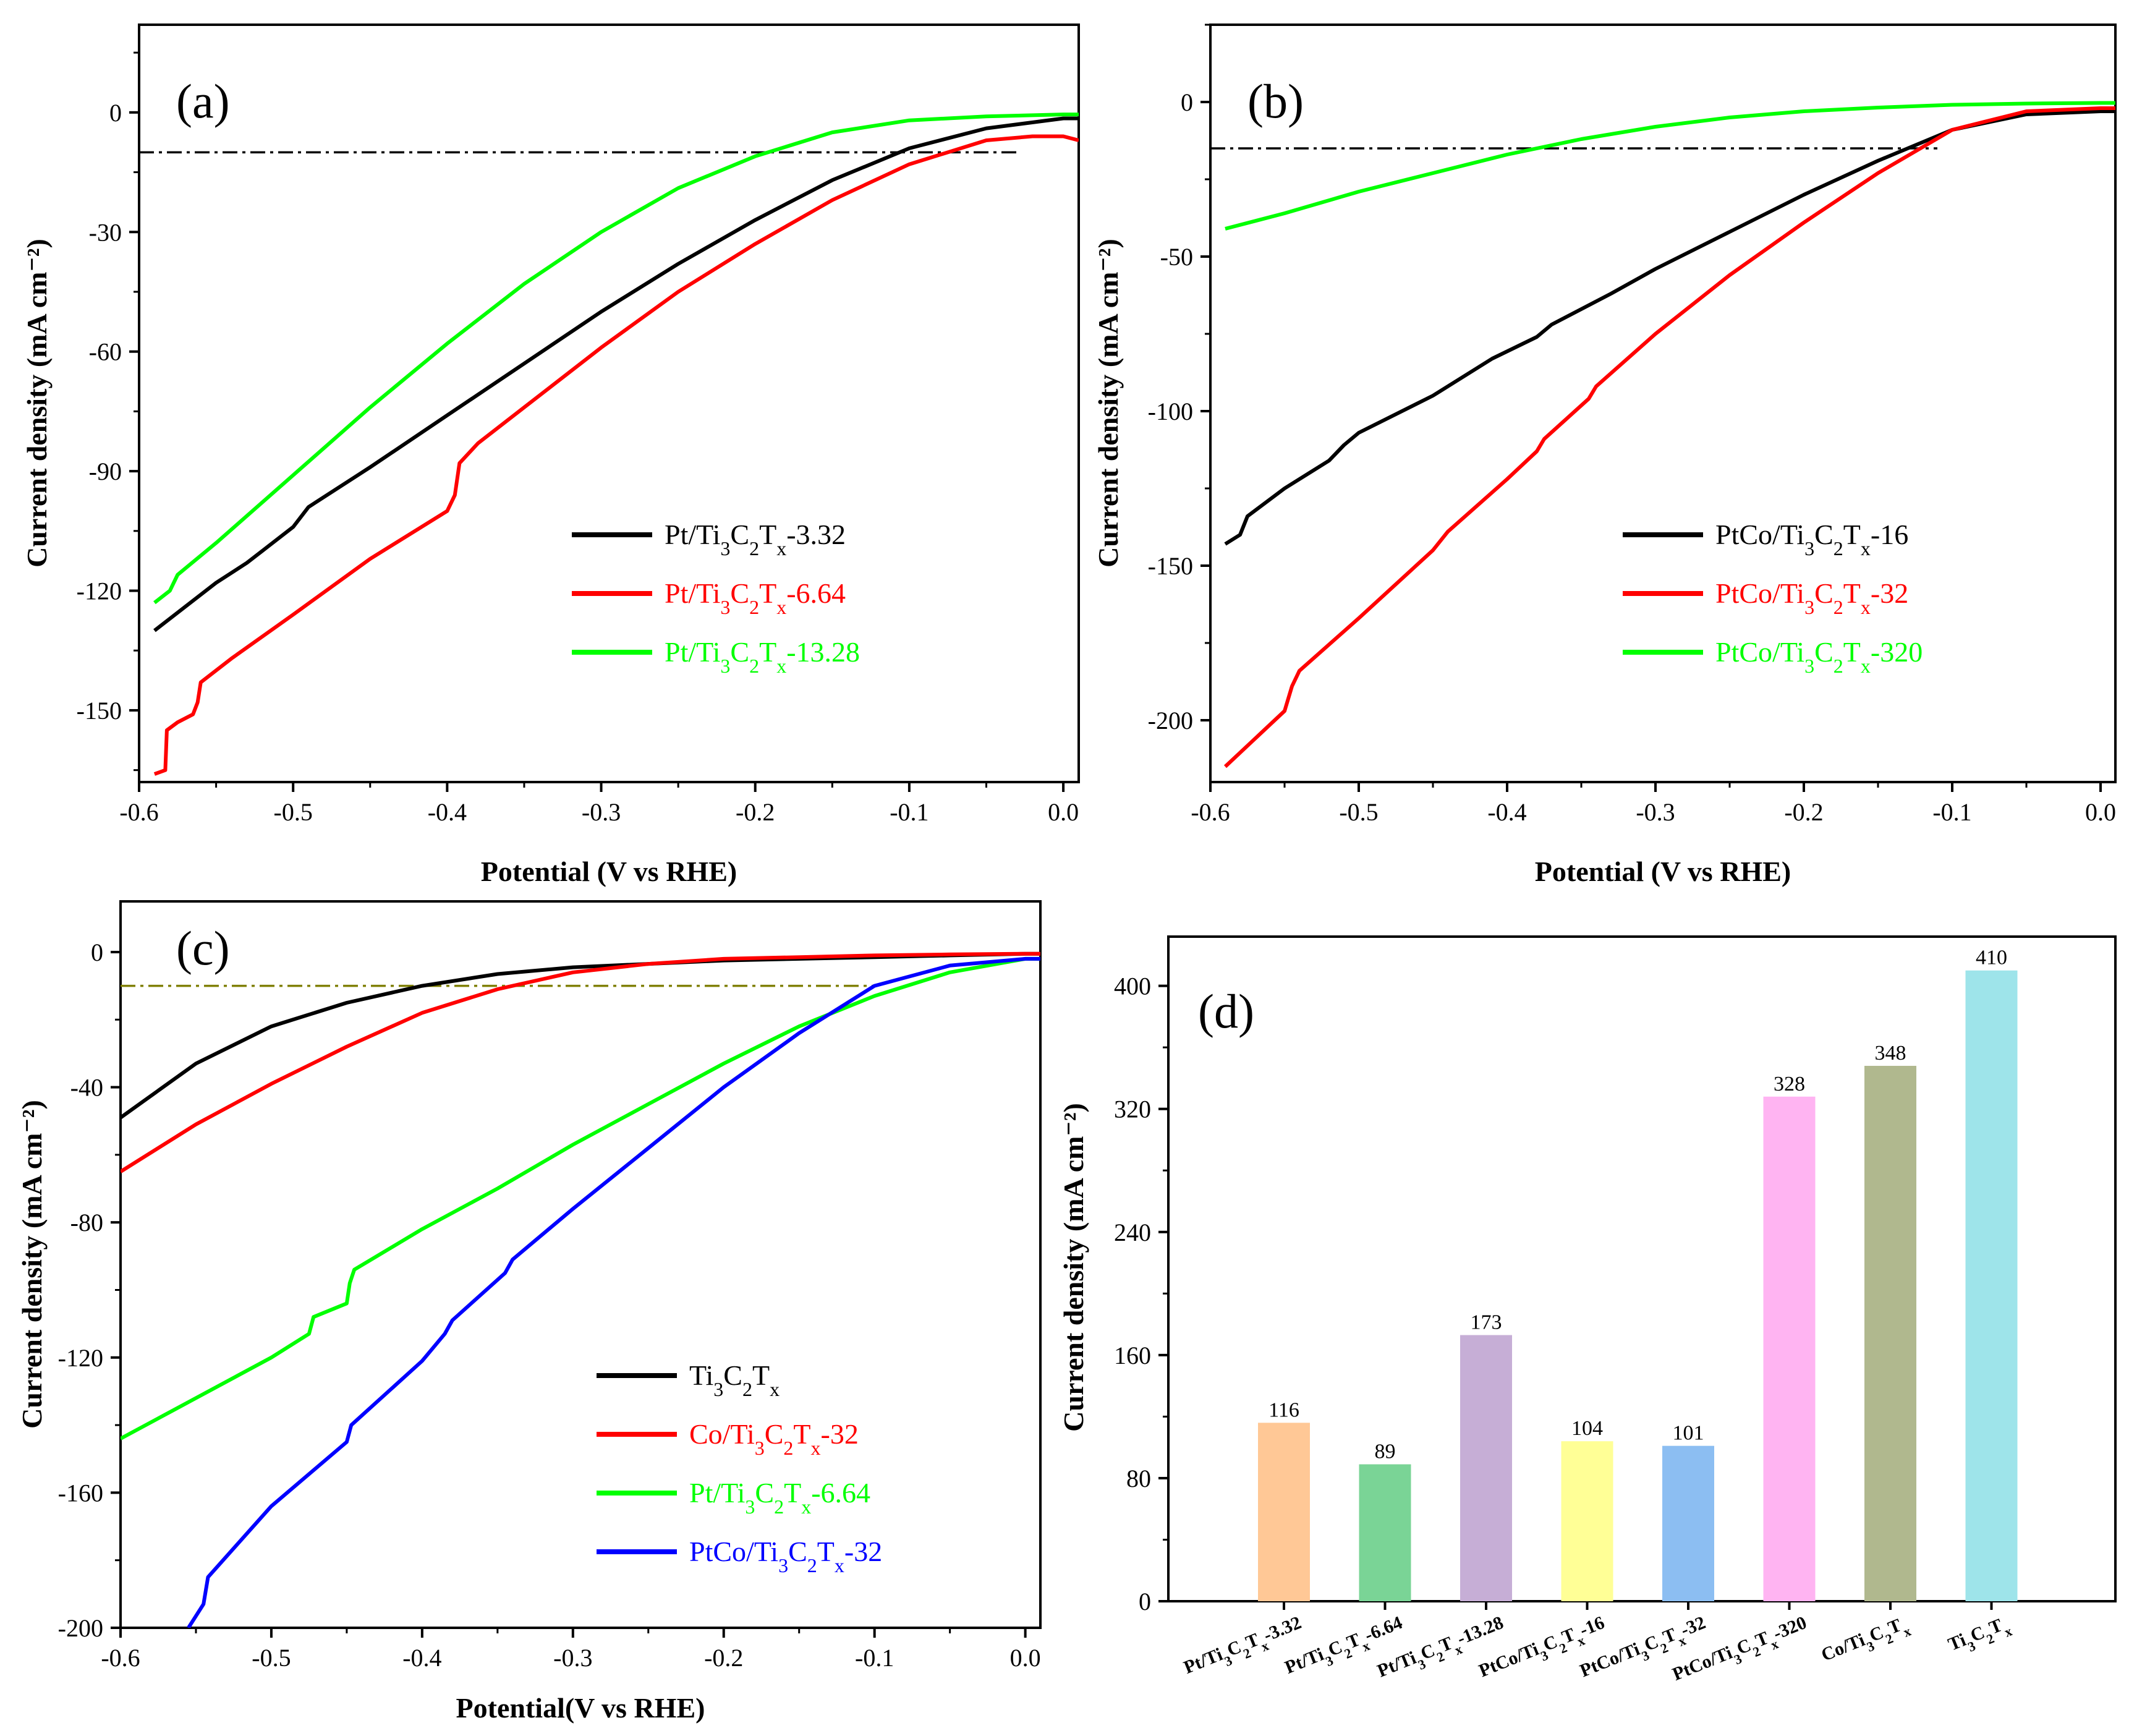 Image resolution: width=2129 pixels, height=1736 pixels. I want to click on bar-value-label: 410, so click(1991, 958).